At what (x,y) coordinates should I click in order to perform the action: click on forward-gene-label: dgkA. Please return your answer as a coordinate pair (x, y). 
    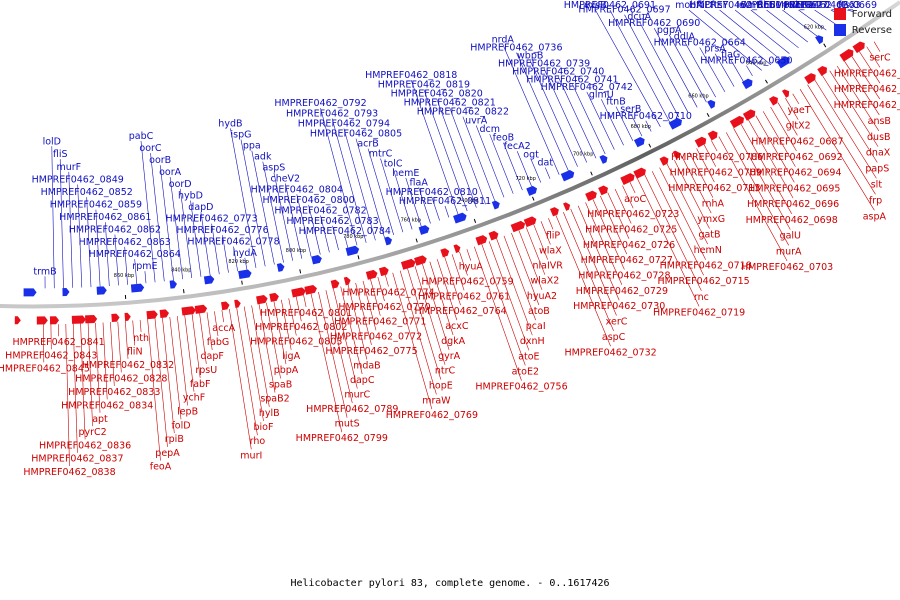
    Looking at the image, I should click on (453, 341).